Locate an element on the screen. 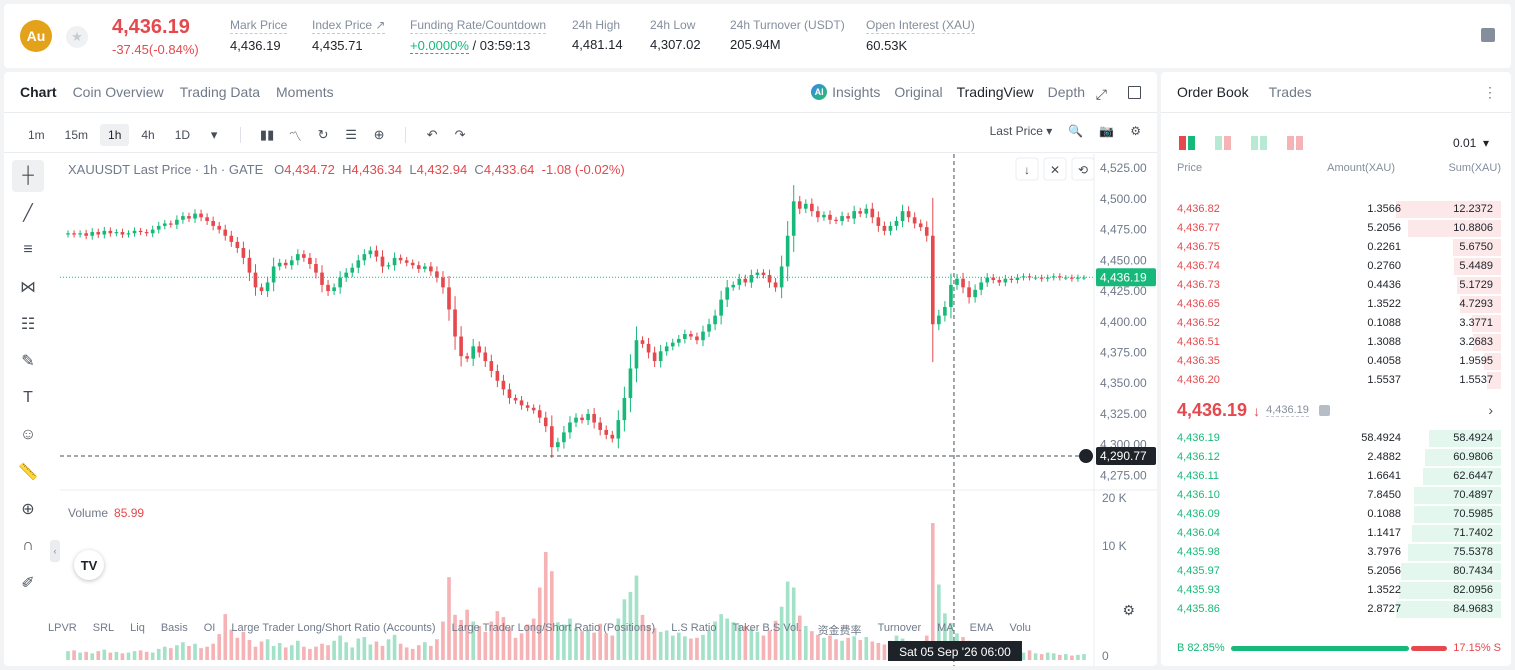 The width and height of the screenshot is (1515, 670). ask-row: 4,436.73 0.4436 5.1729 is located at coordinates (1336, 285).